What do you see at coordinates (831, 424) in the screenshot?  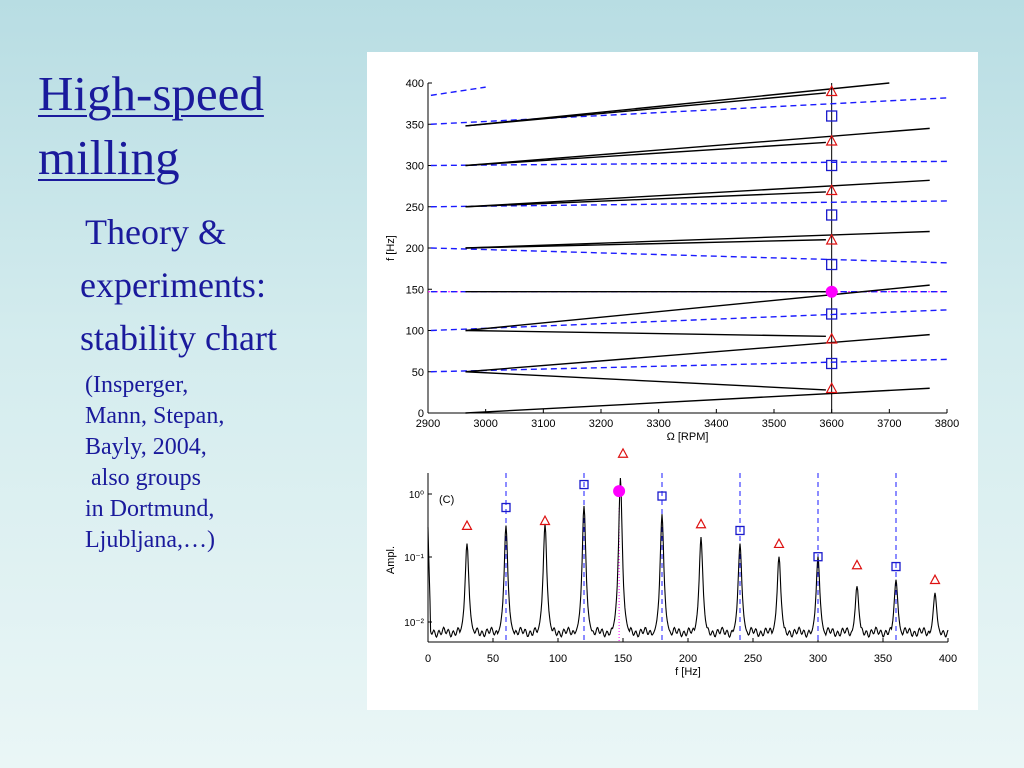 I see `x-tick-label: 3600` at bounding box center [831, 424].